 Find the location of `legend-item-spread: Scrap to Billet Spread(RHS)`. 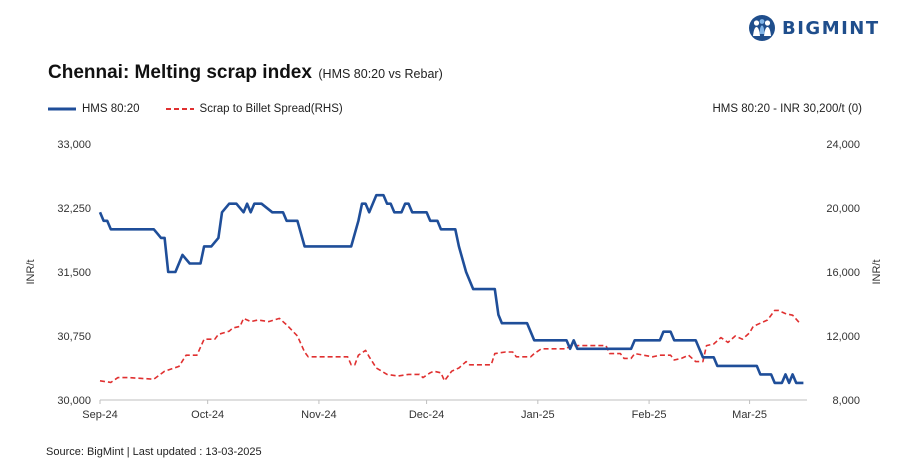

legend-item-spread: Scrap to Billet Spread(RHS) is located at coordinates (254, 109).